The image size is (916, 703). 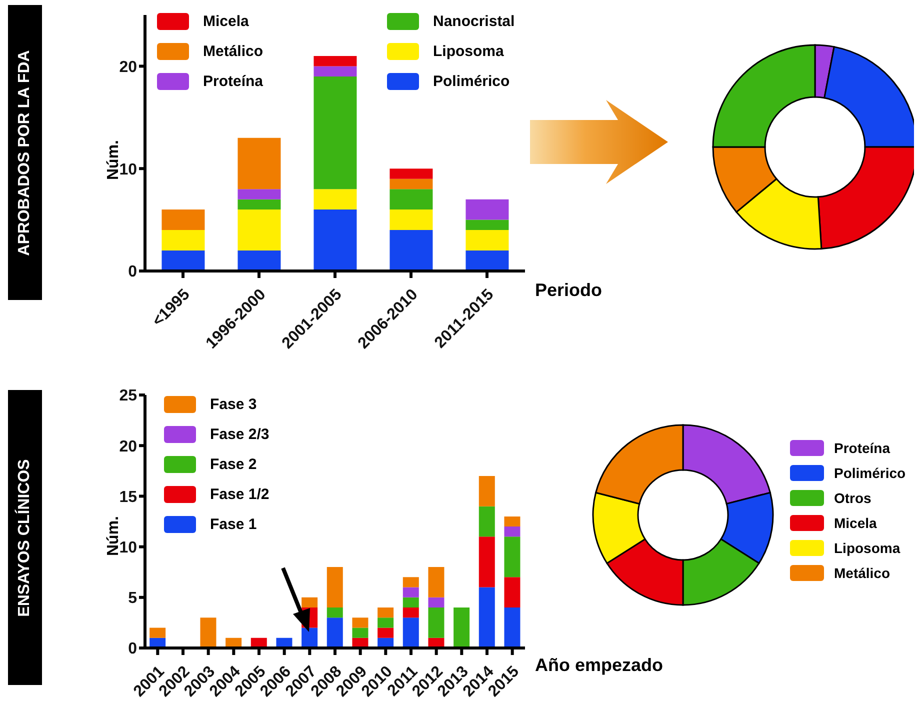 What do you see at coordinates (233, 464) in the screenshot?
I see `legend-label: Fase 2` at bounding box center [233, 464].